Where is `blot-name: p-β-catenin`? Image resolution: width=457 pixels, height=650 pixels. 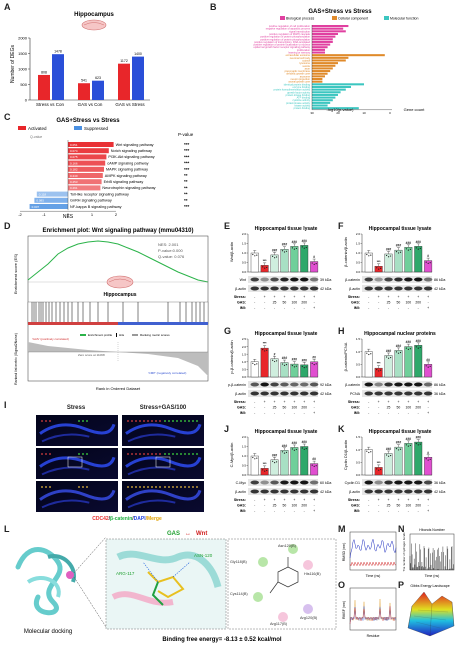 blot-name: p-β-catenin is located at coordinates (237, 385).